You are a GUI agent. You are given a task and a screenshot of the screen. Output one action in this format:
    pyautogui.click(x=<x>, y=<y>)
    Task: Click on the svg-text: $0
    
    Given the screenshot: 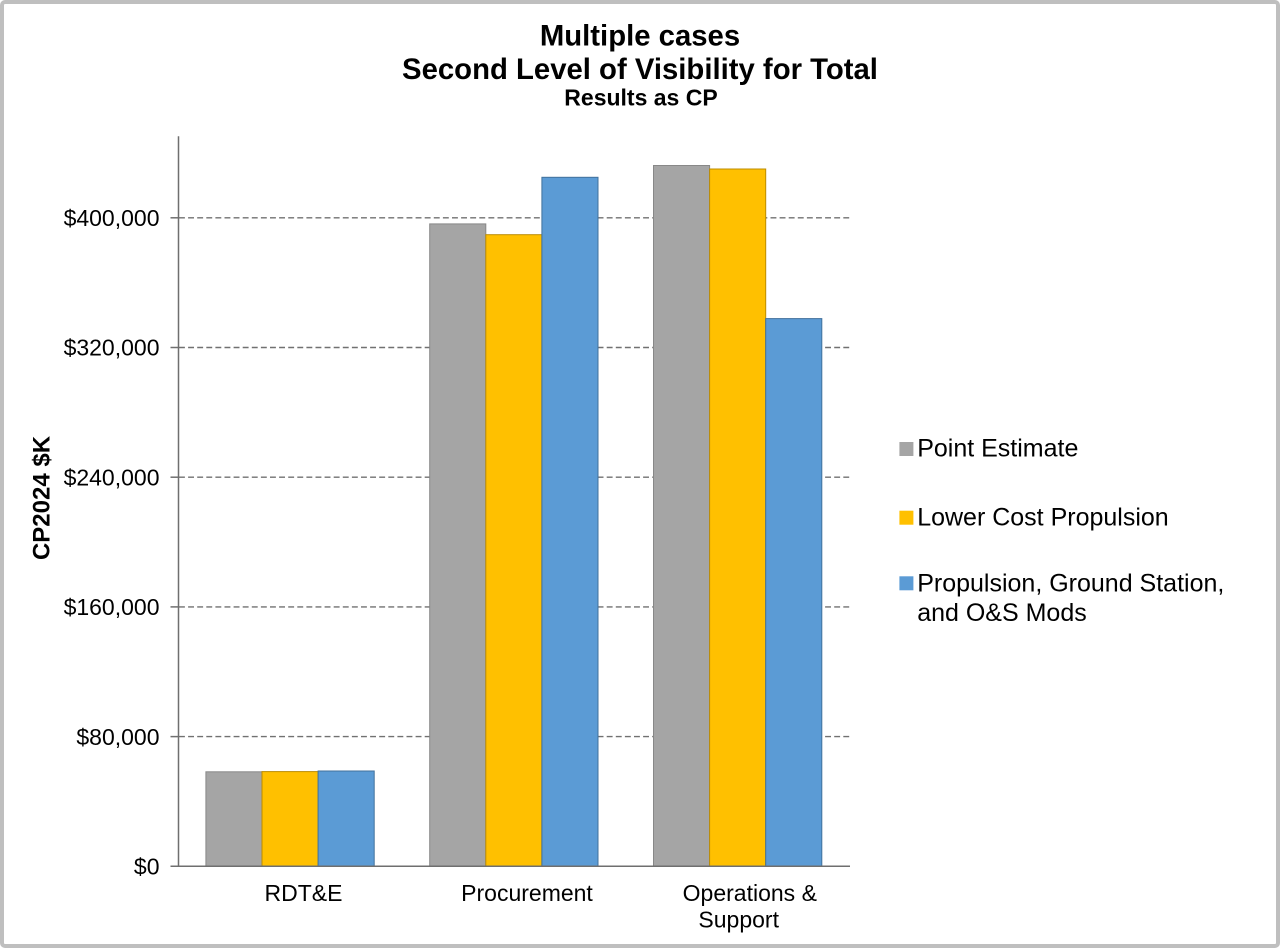 What is the action you would take?
    pyautogui.click(x=147, y=867)
    